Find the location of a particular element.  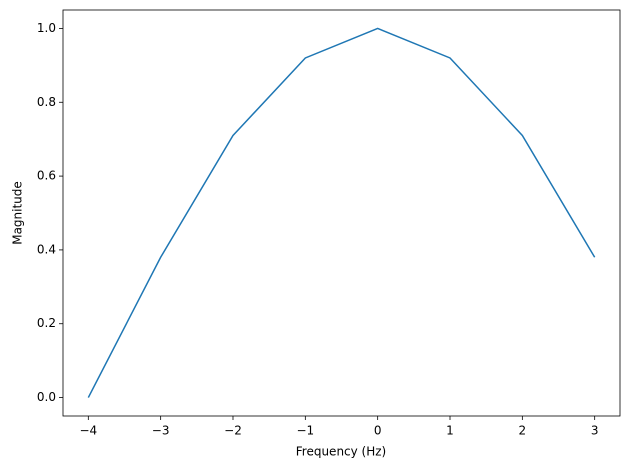

y-tick-label: 0.8 is located at coordinates (46, 102).